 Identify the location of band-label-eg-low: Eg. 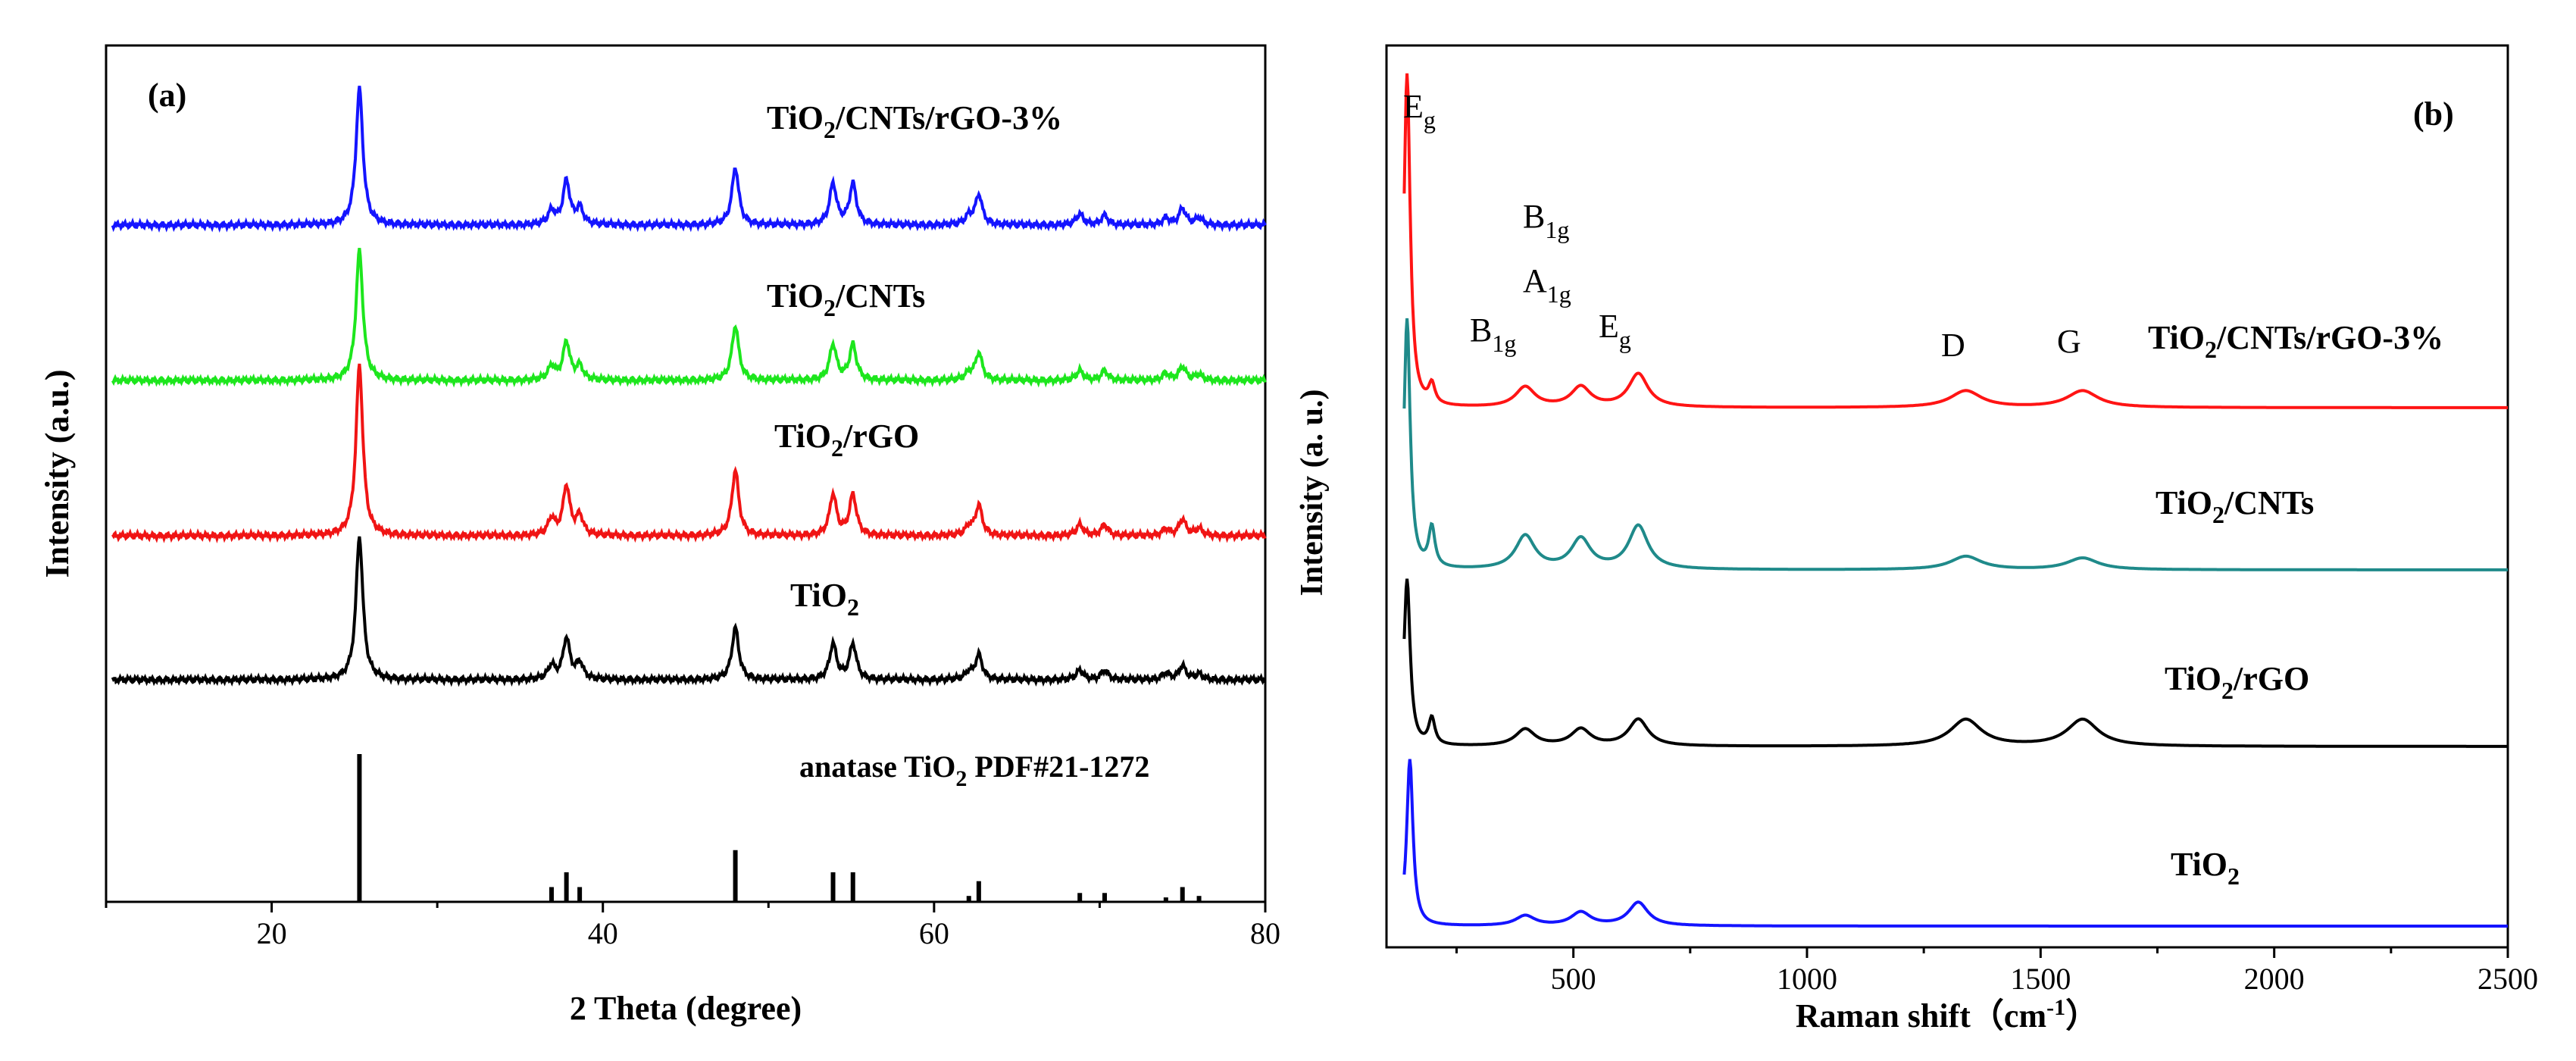
(1420, 110).